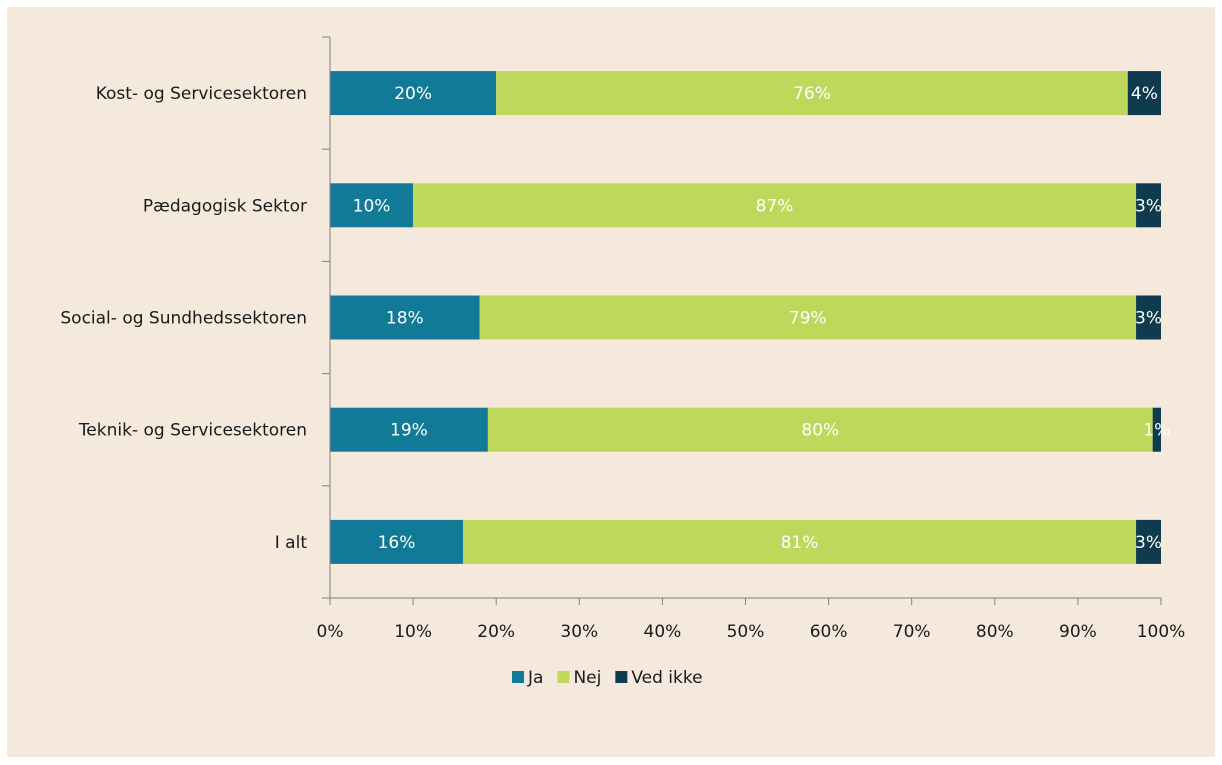  I want to click on data-label: 87%, so click(775, 206).